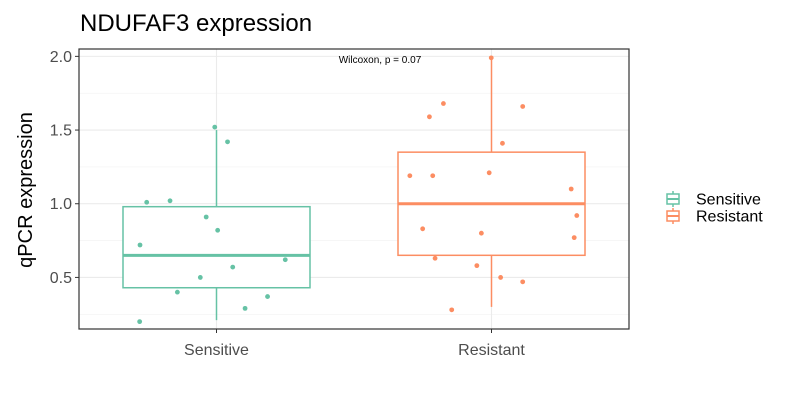  Describe the element at coordinates (64, 168) in the screenshot. I see `y-axis: 0.5 1.0 1.5 2.0` at that location.